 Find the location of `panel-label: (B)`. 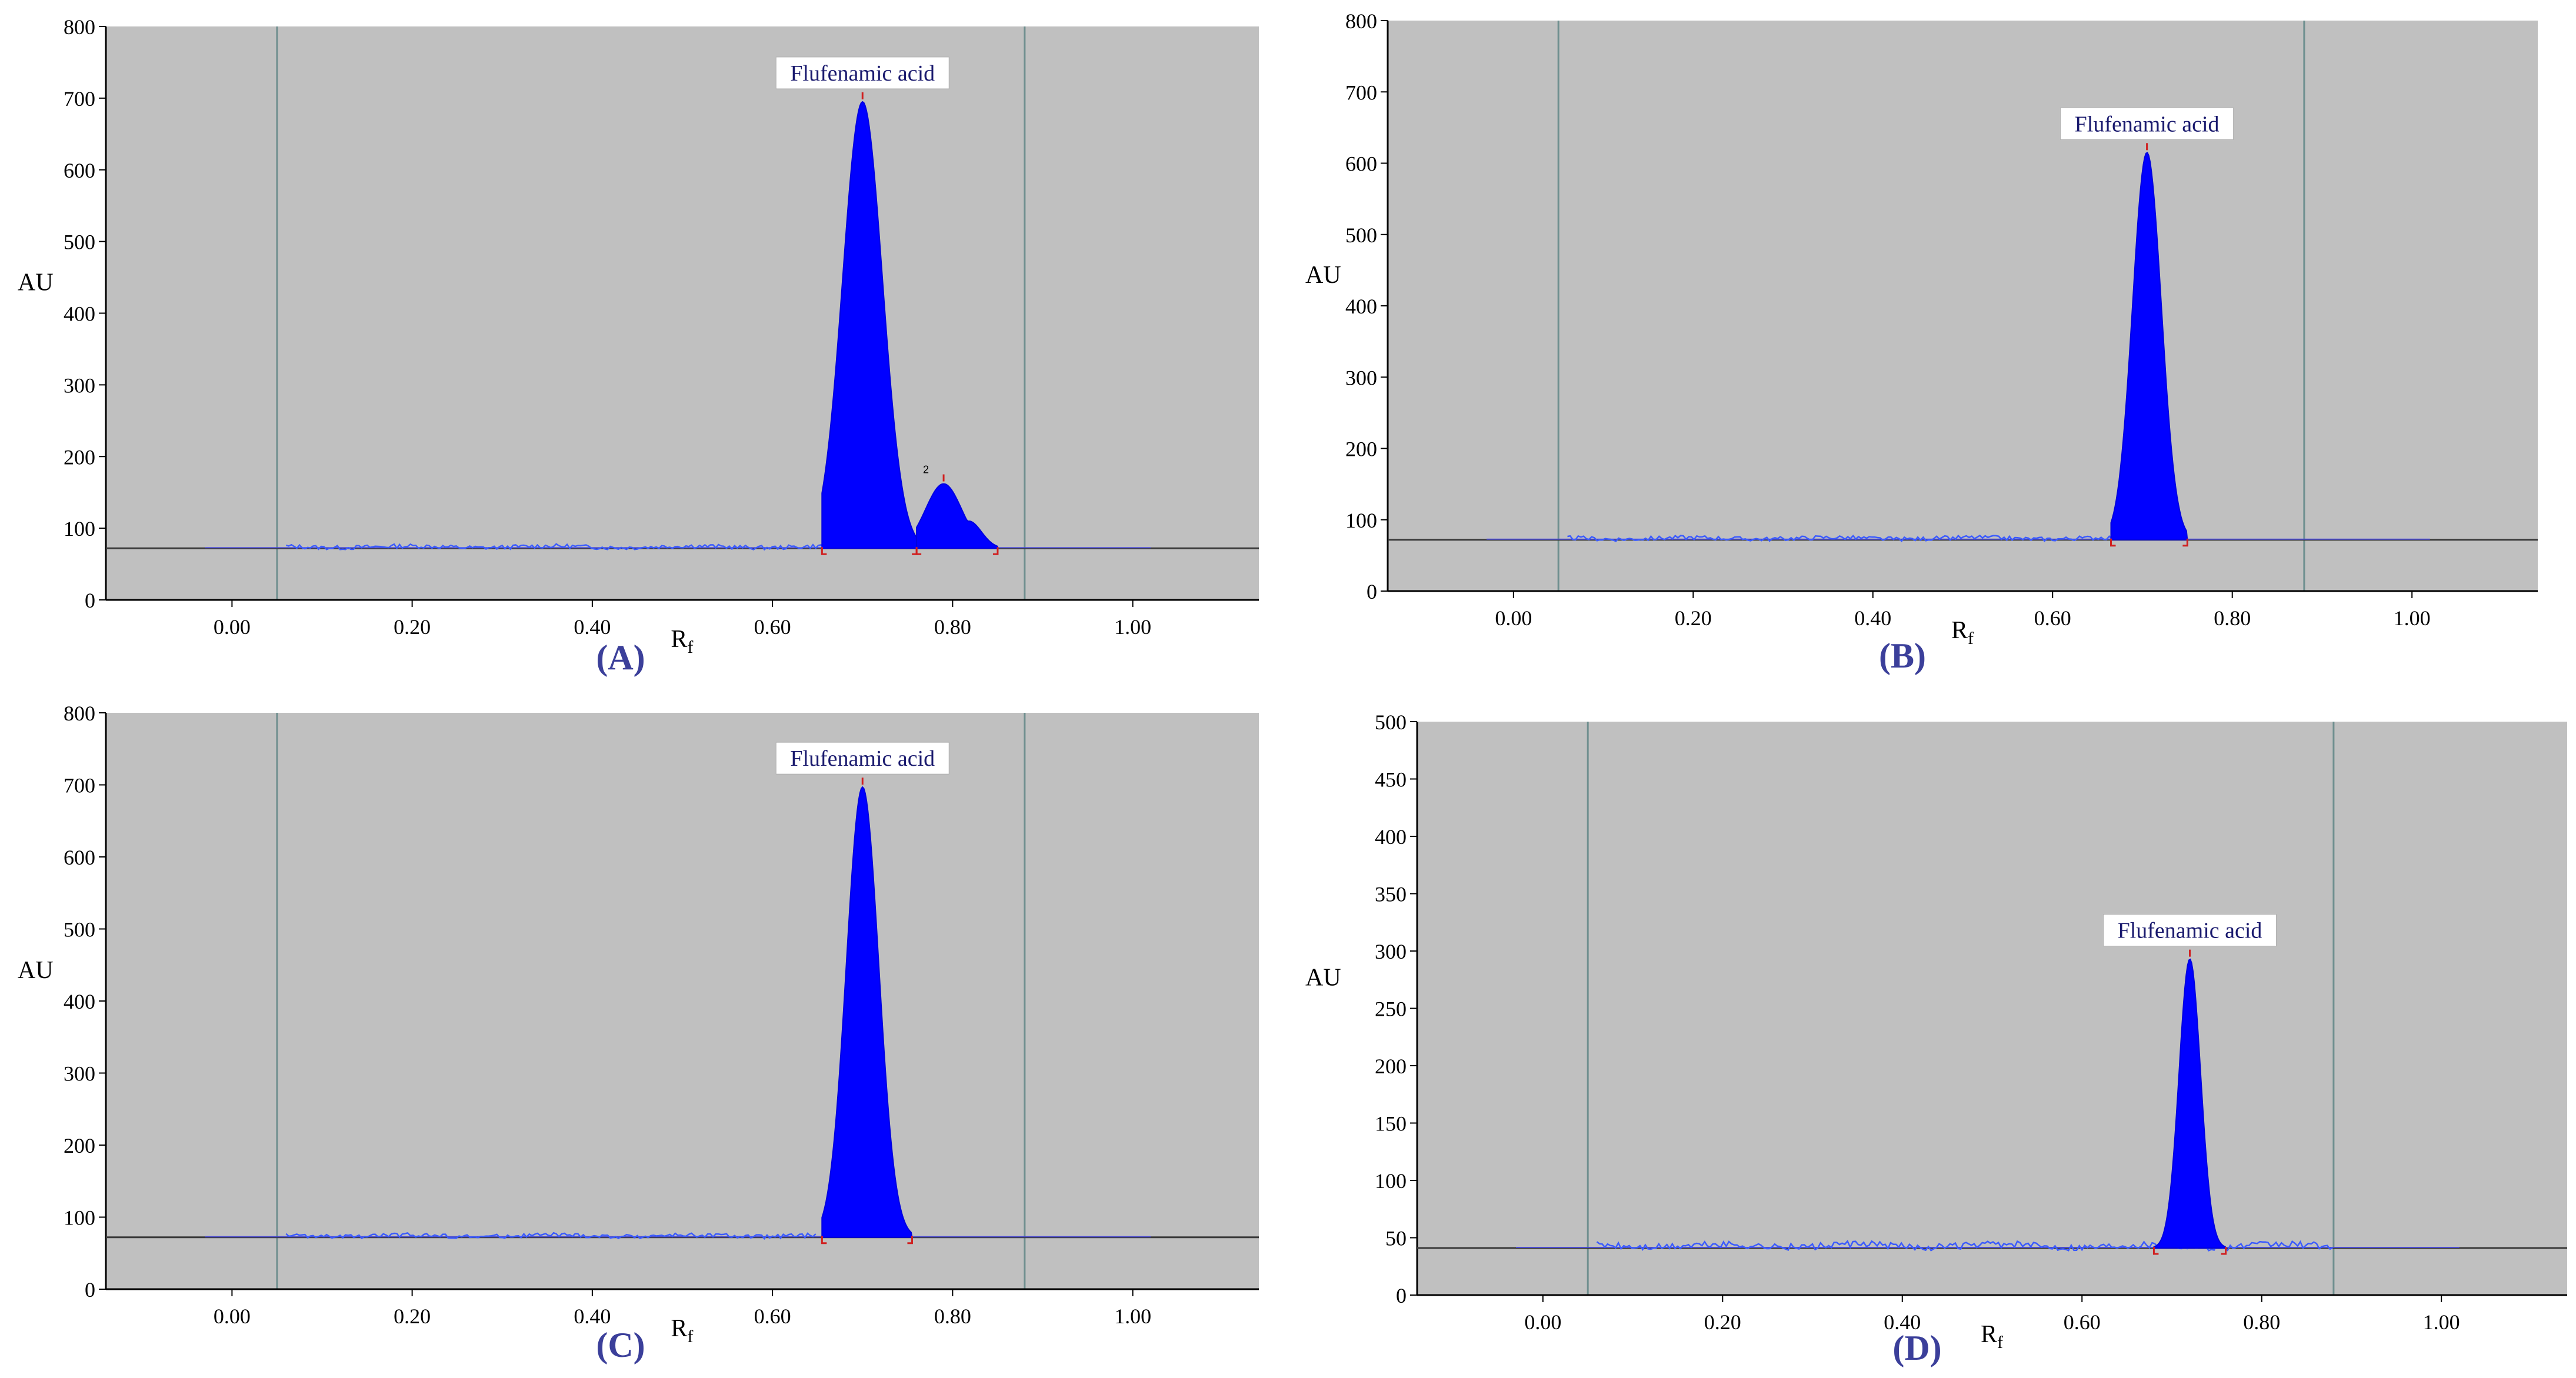

panel-label: (B) is located at coordinates (1902, 655).